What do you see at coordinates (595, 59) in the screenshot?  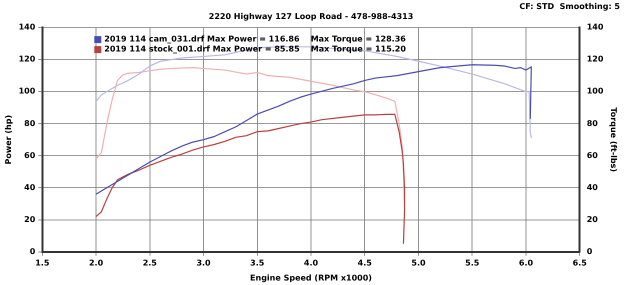 I see `y2-tick-label: 120` at bounding box center [595, 59].